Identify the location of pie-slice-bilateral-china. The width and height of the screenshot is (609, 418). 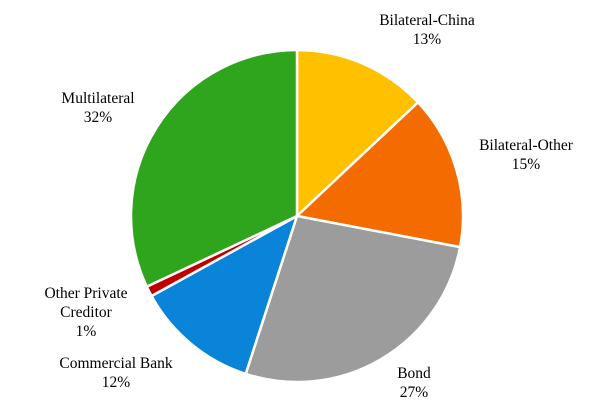
(357, 133).